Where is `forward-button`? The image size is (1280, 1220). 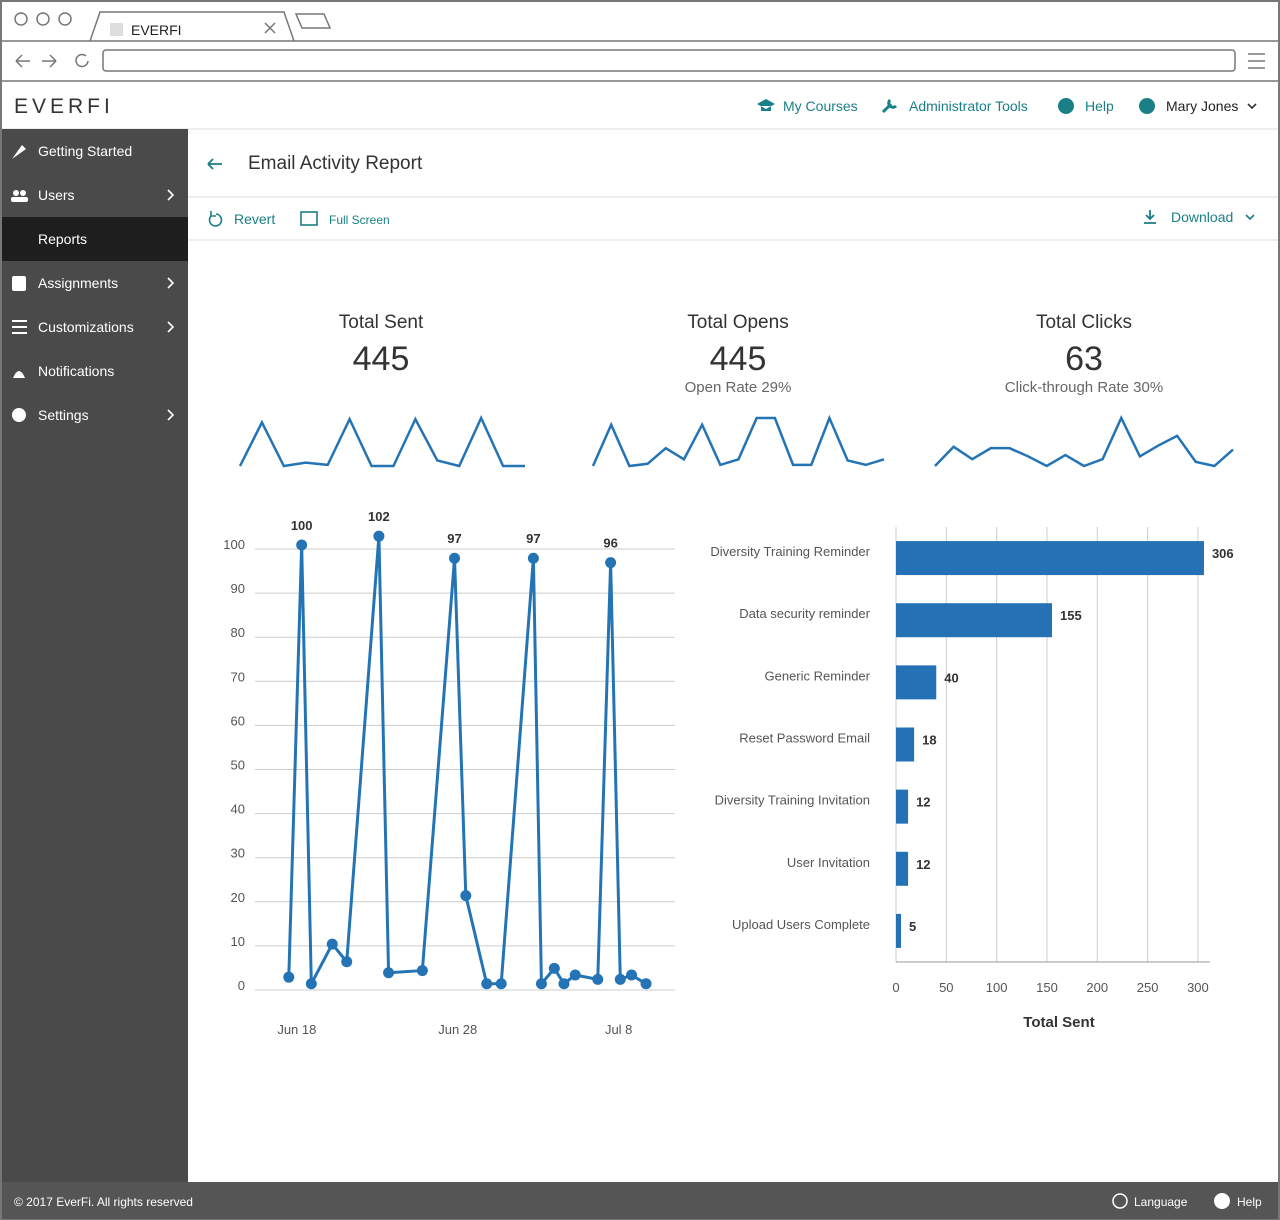 forward-button is located at coordinates (49, 61).